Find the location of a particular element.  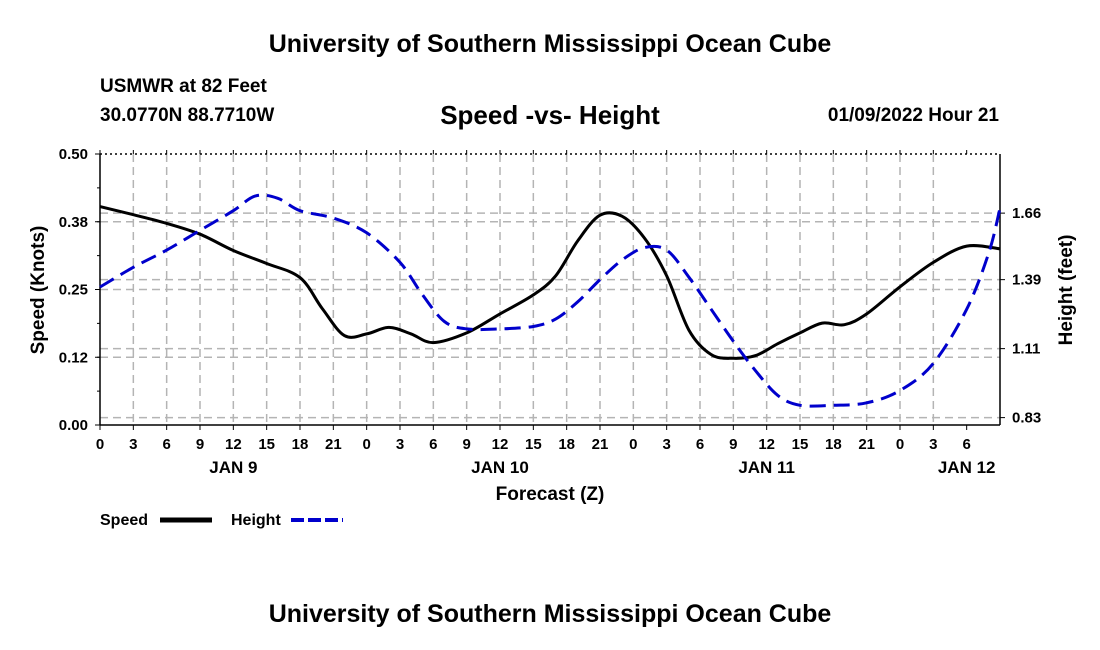

y2-tick-label: 1.66 is located at coordinates (1026, 213).